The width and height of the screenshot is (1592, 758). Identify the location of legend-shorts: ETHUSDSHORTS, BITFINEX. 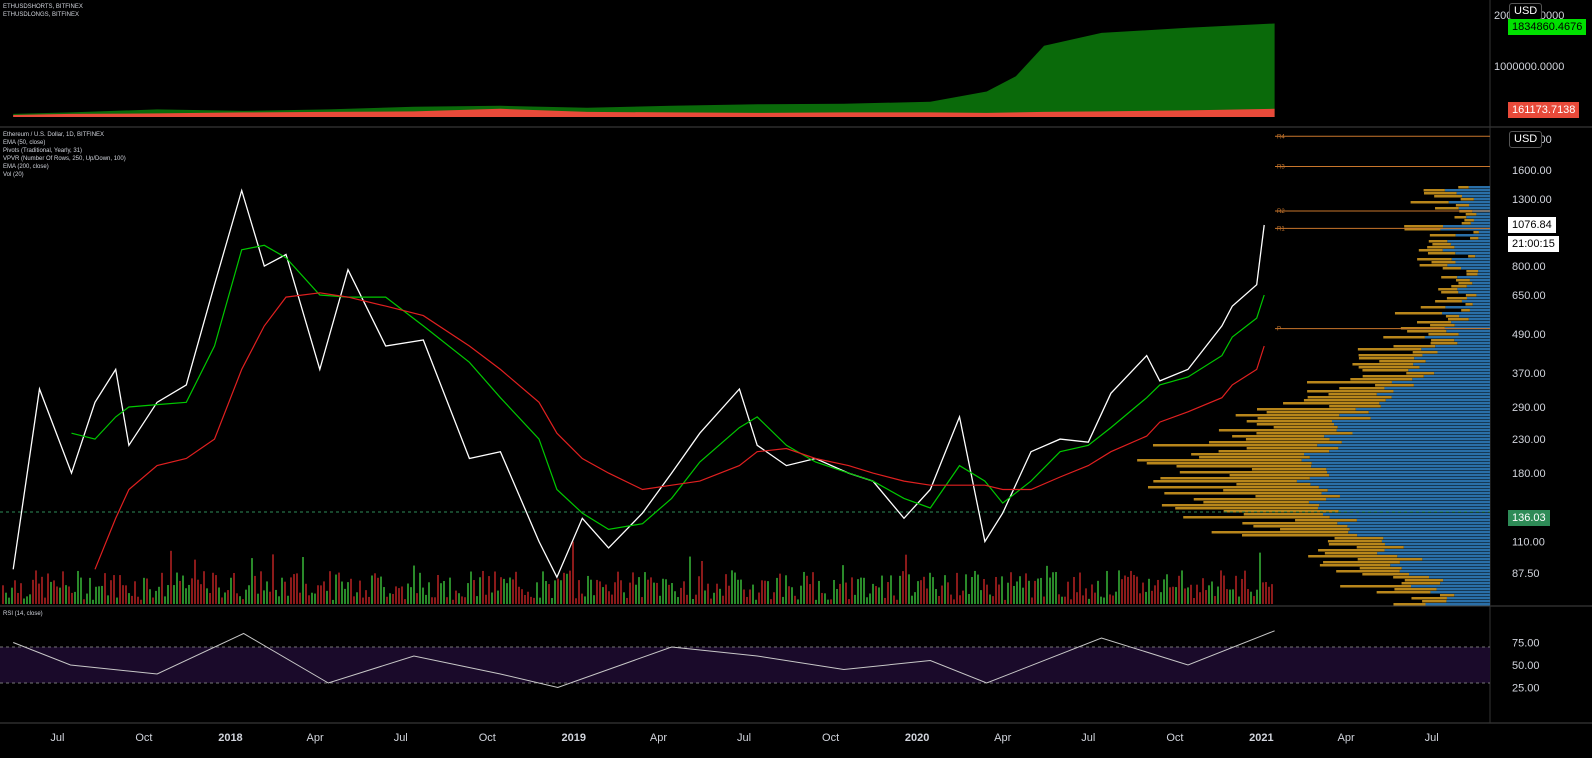
(43, 7).